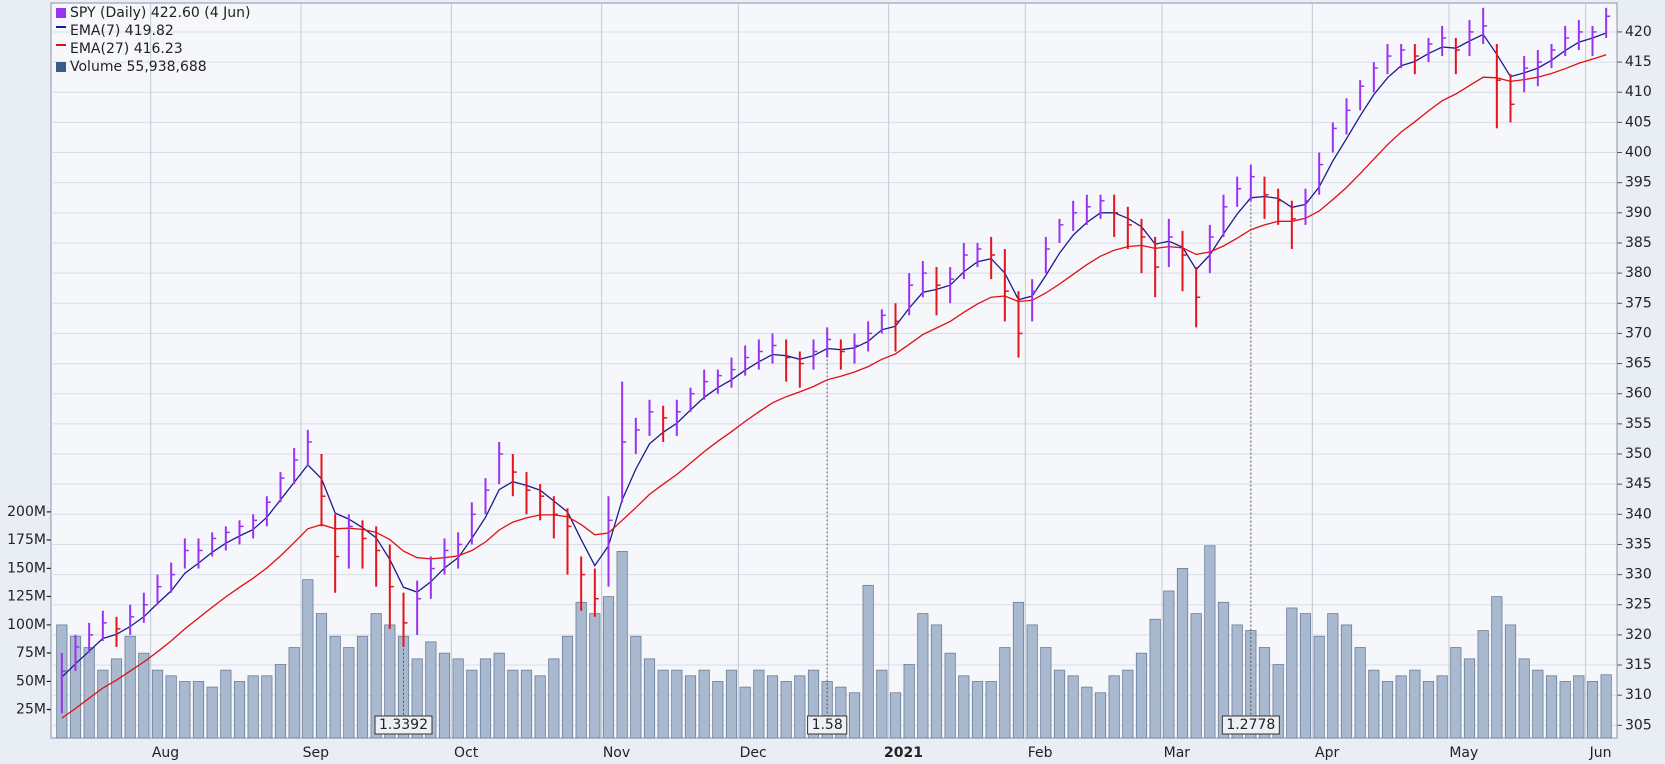 This screenshot has height=764, width=1665. What do you see at coordinates (1638, 424) in the screenshot?
I see `y-tick-label: 355` at bounding box center [1638, 424].